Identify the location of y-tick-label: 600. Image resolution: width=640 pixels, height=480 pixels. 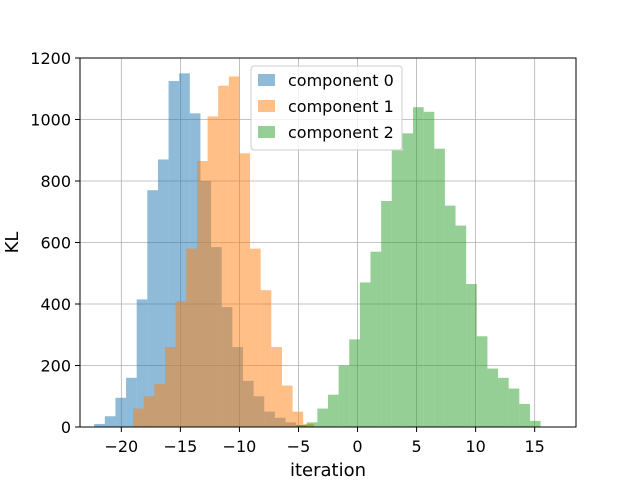
(55, 243).